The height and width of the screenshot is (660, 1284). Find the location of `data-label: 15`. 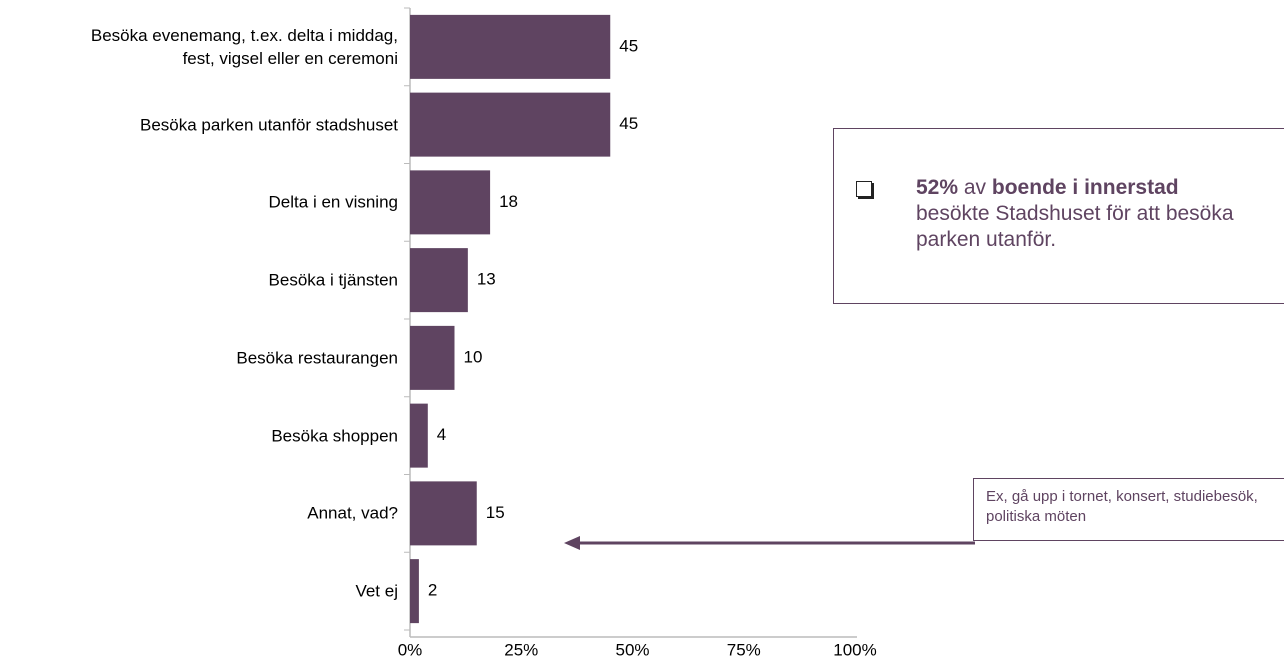

data-label: 15 is located at coordinates (495, 512).